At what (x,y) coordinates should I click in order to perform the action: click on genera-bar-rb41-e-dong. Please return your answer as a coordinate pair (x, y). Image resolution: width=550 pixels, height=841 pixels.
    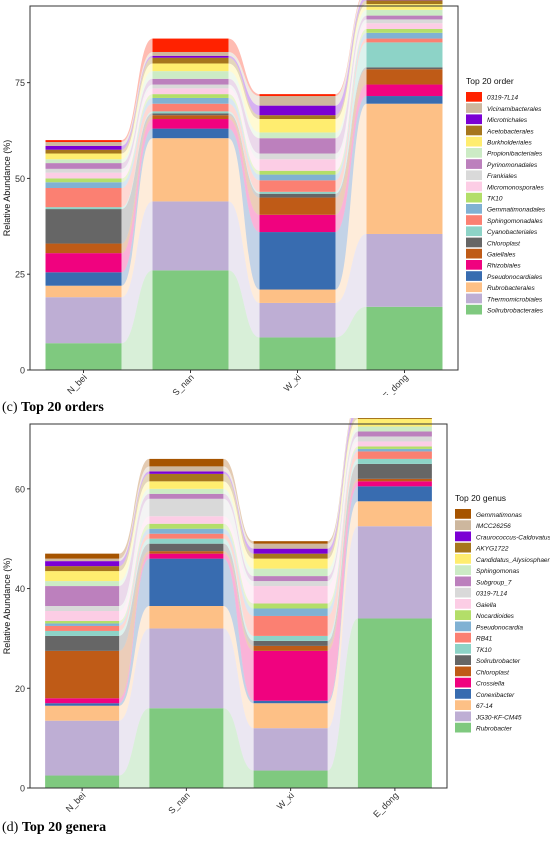
    Looking at the image, I should click on (394, 455).